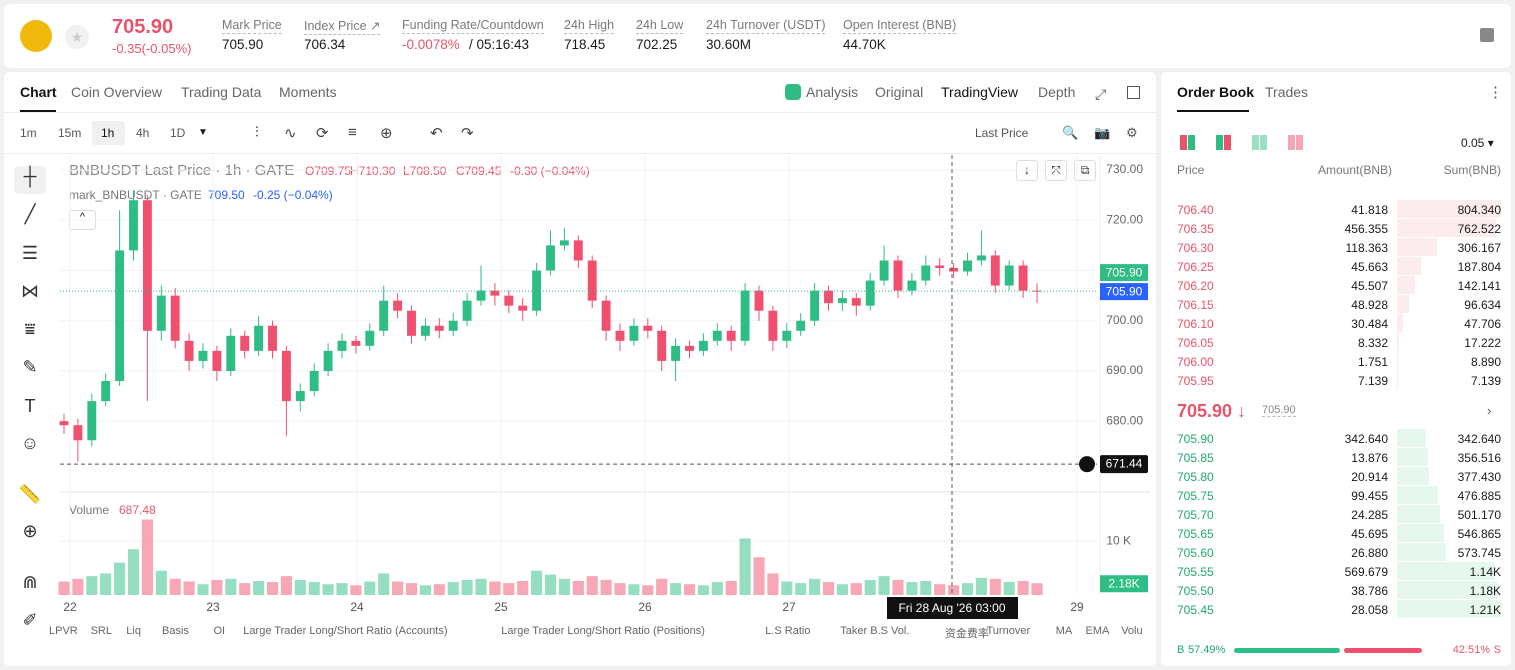  What do you see at coordinates (30, 531) in the screenshot?
I see `drawing-tool: ⊕` at bounding box center [30, 531].